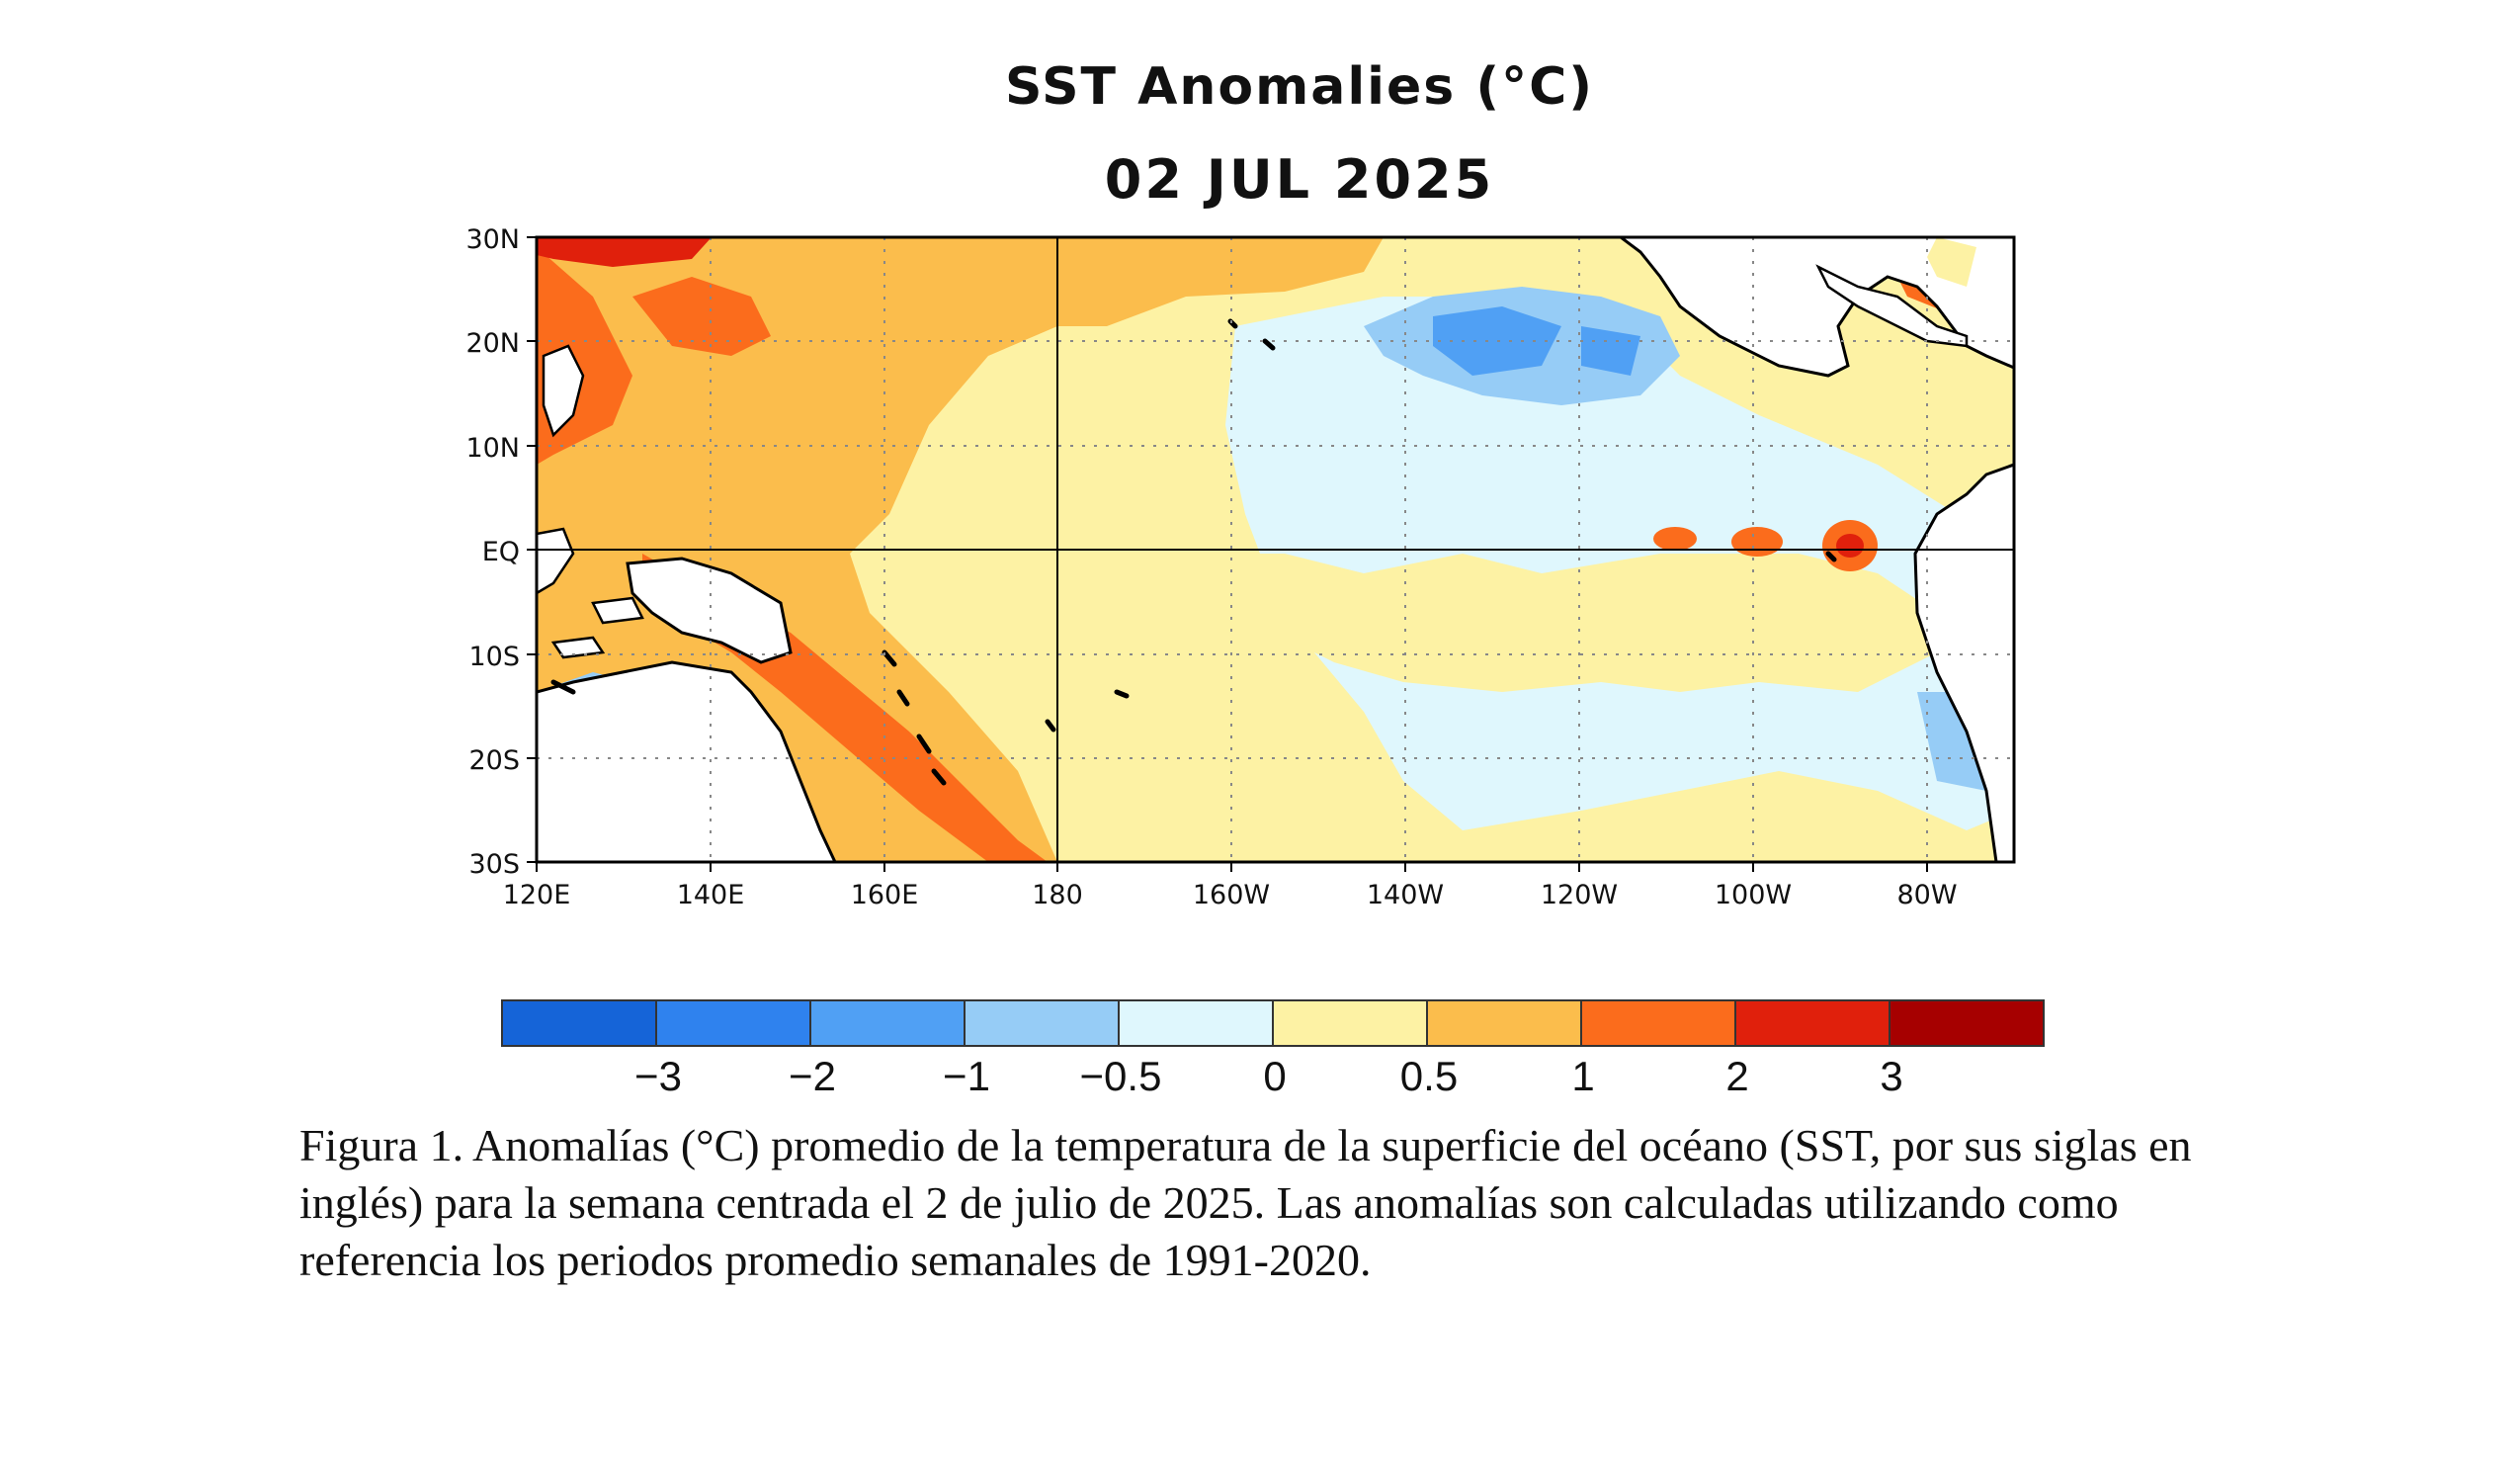  Describe the element at coordinates (1429, 1076) in the screenshot. I see `colorbar-tick-label: 0.5` at that location.